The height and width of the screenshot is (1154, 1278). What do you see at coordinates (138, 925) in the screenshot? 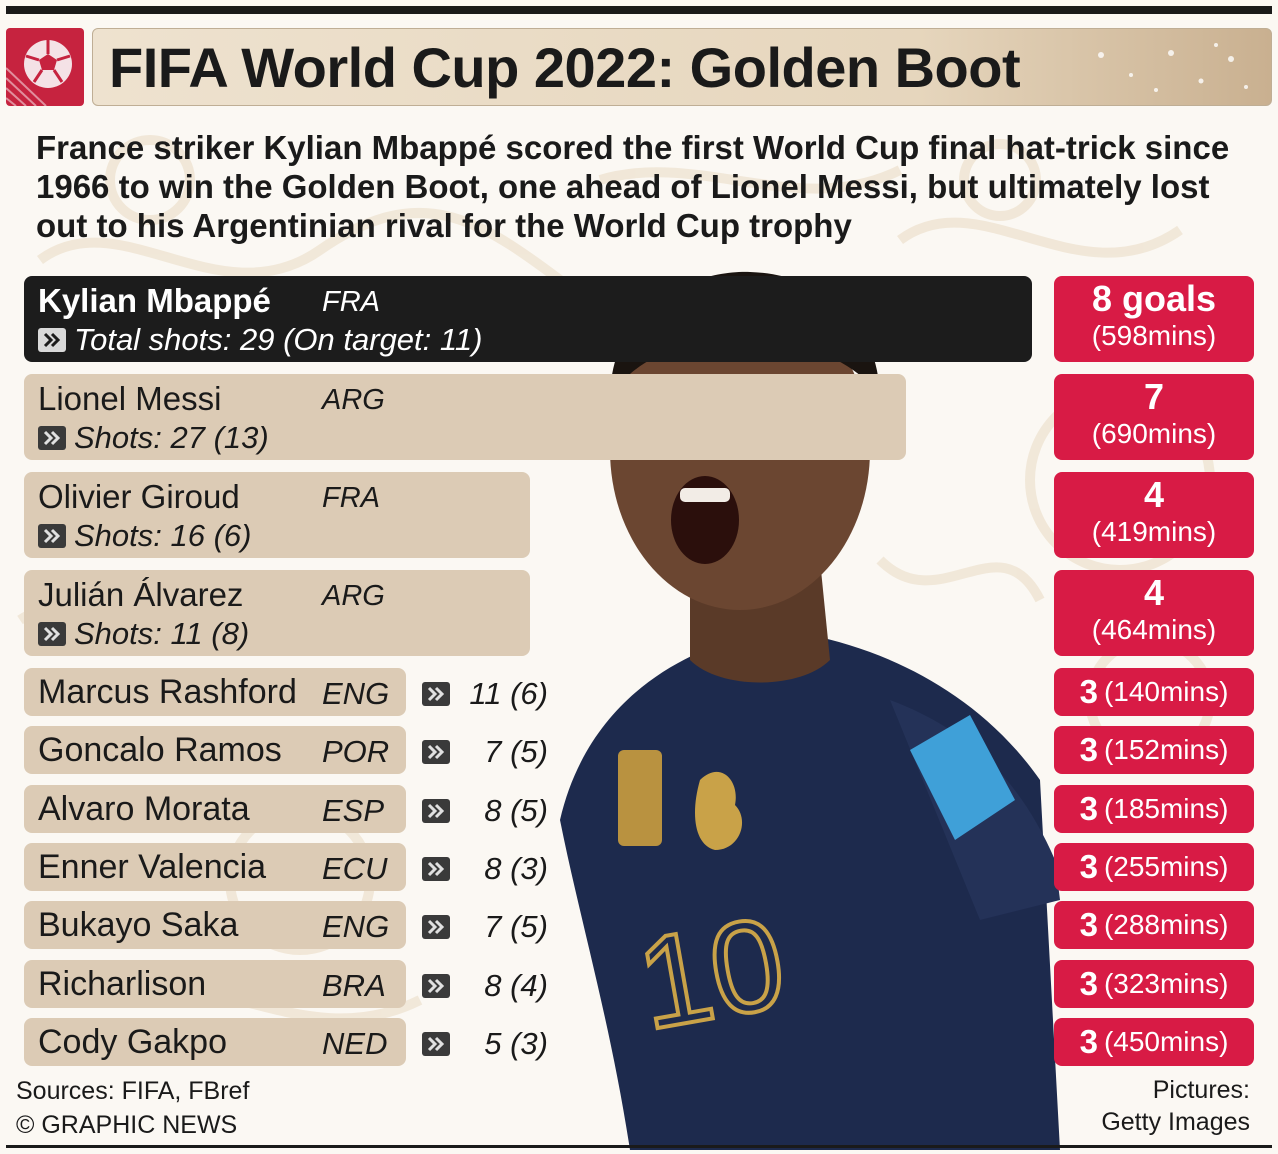
I see `player-name: Bukayo Saka` at bounding box center [138, 925].